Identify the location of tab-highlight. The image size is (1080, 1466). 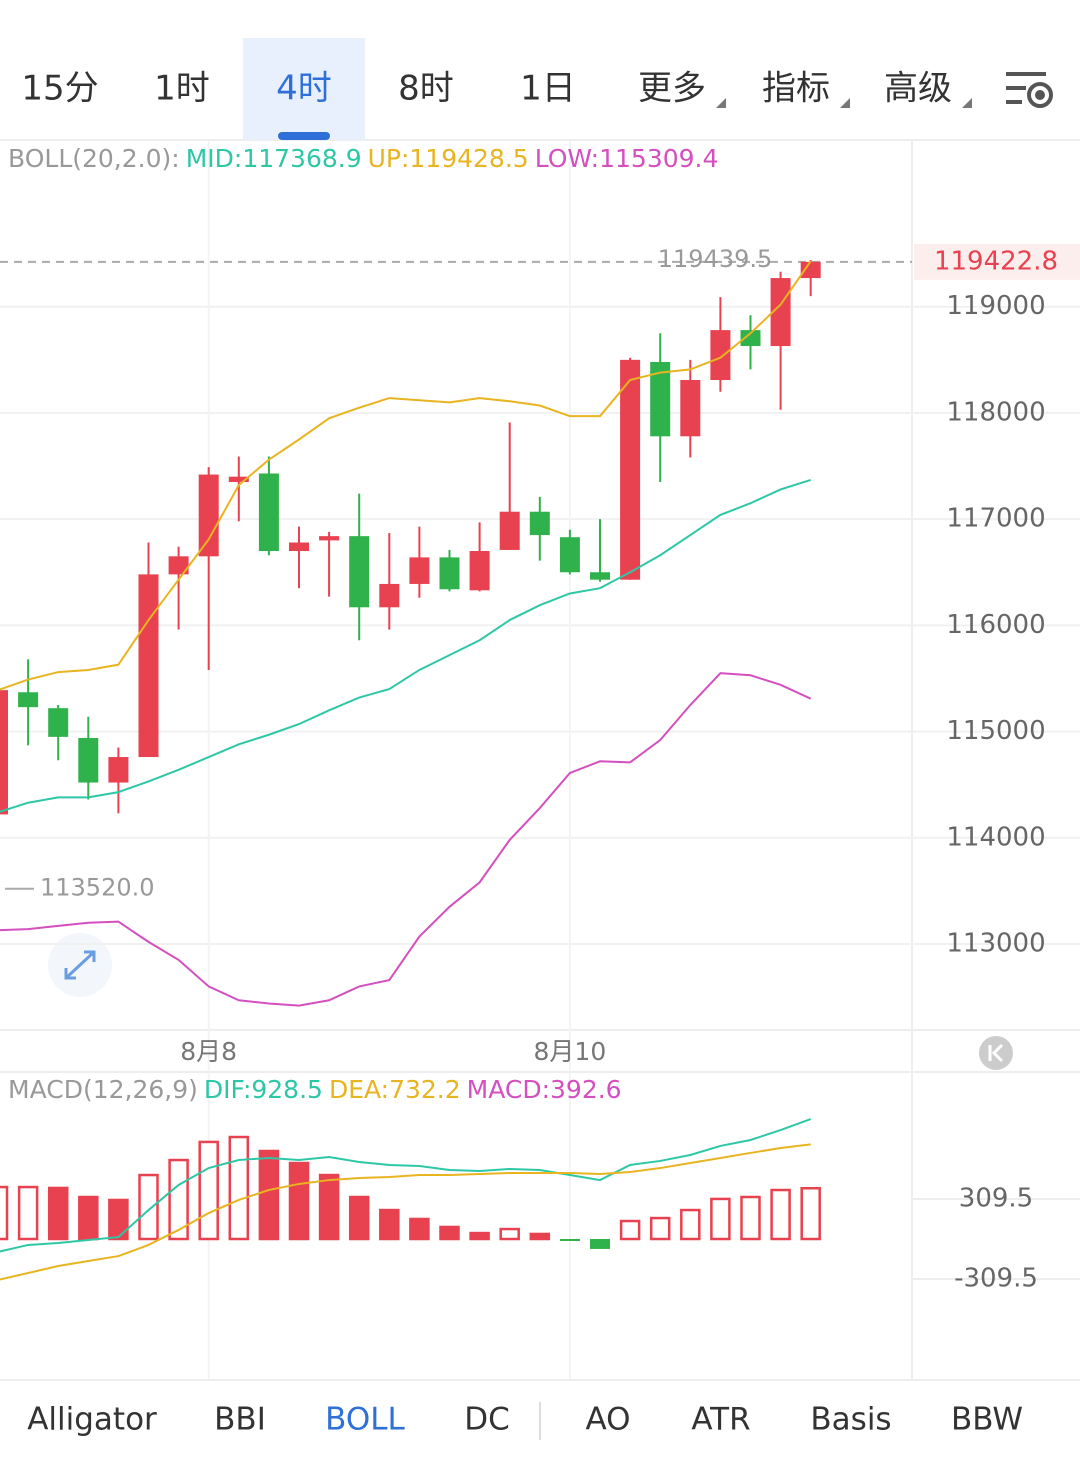
(304, 89).